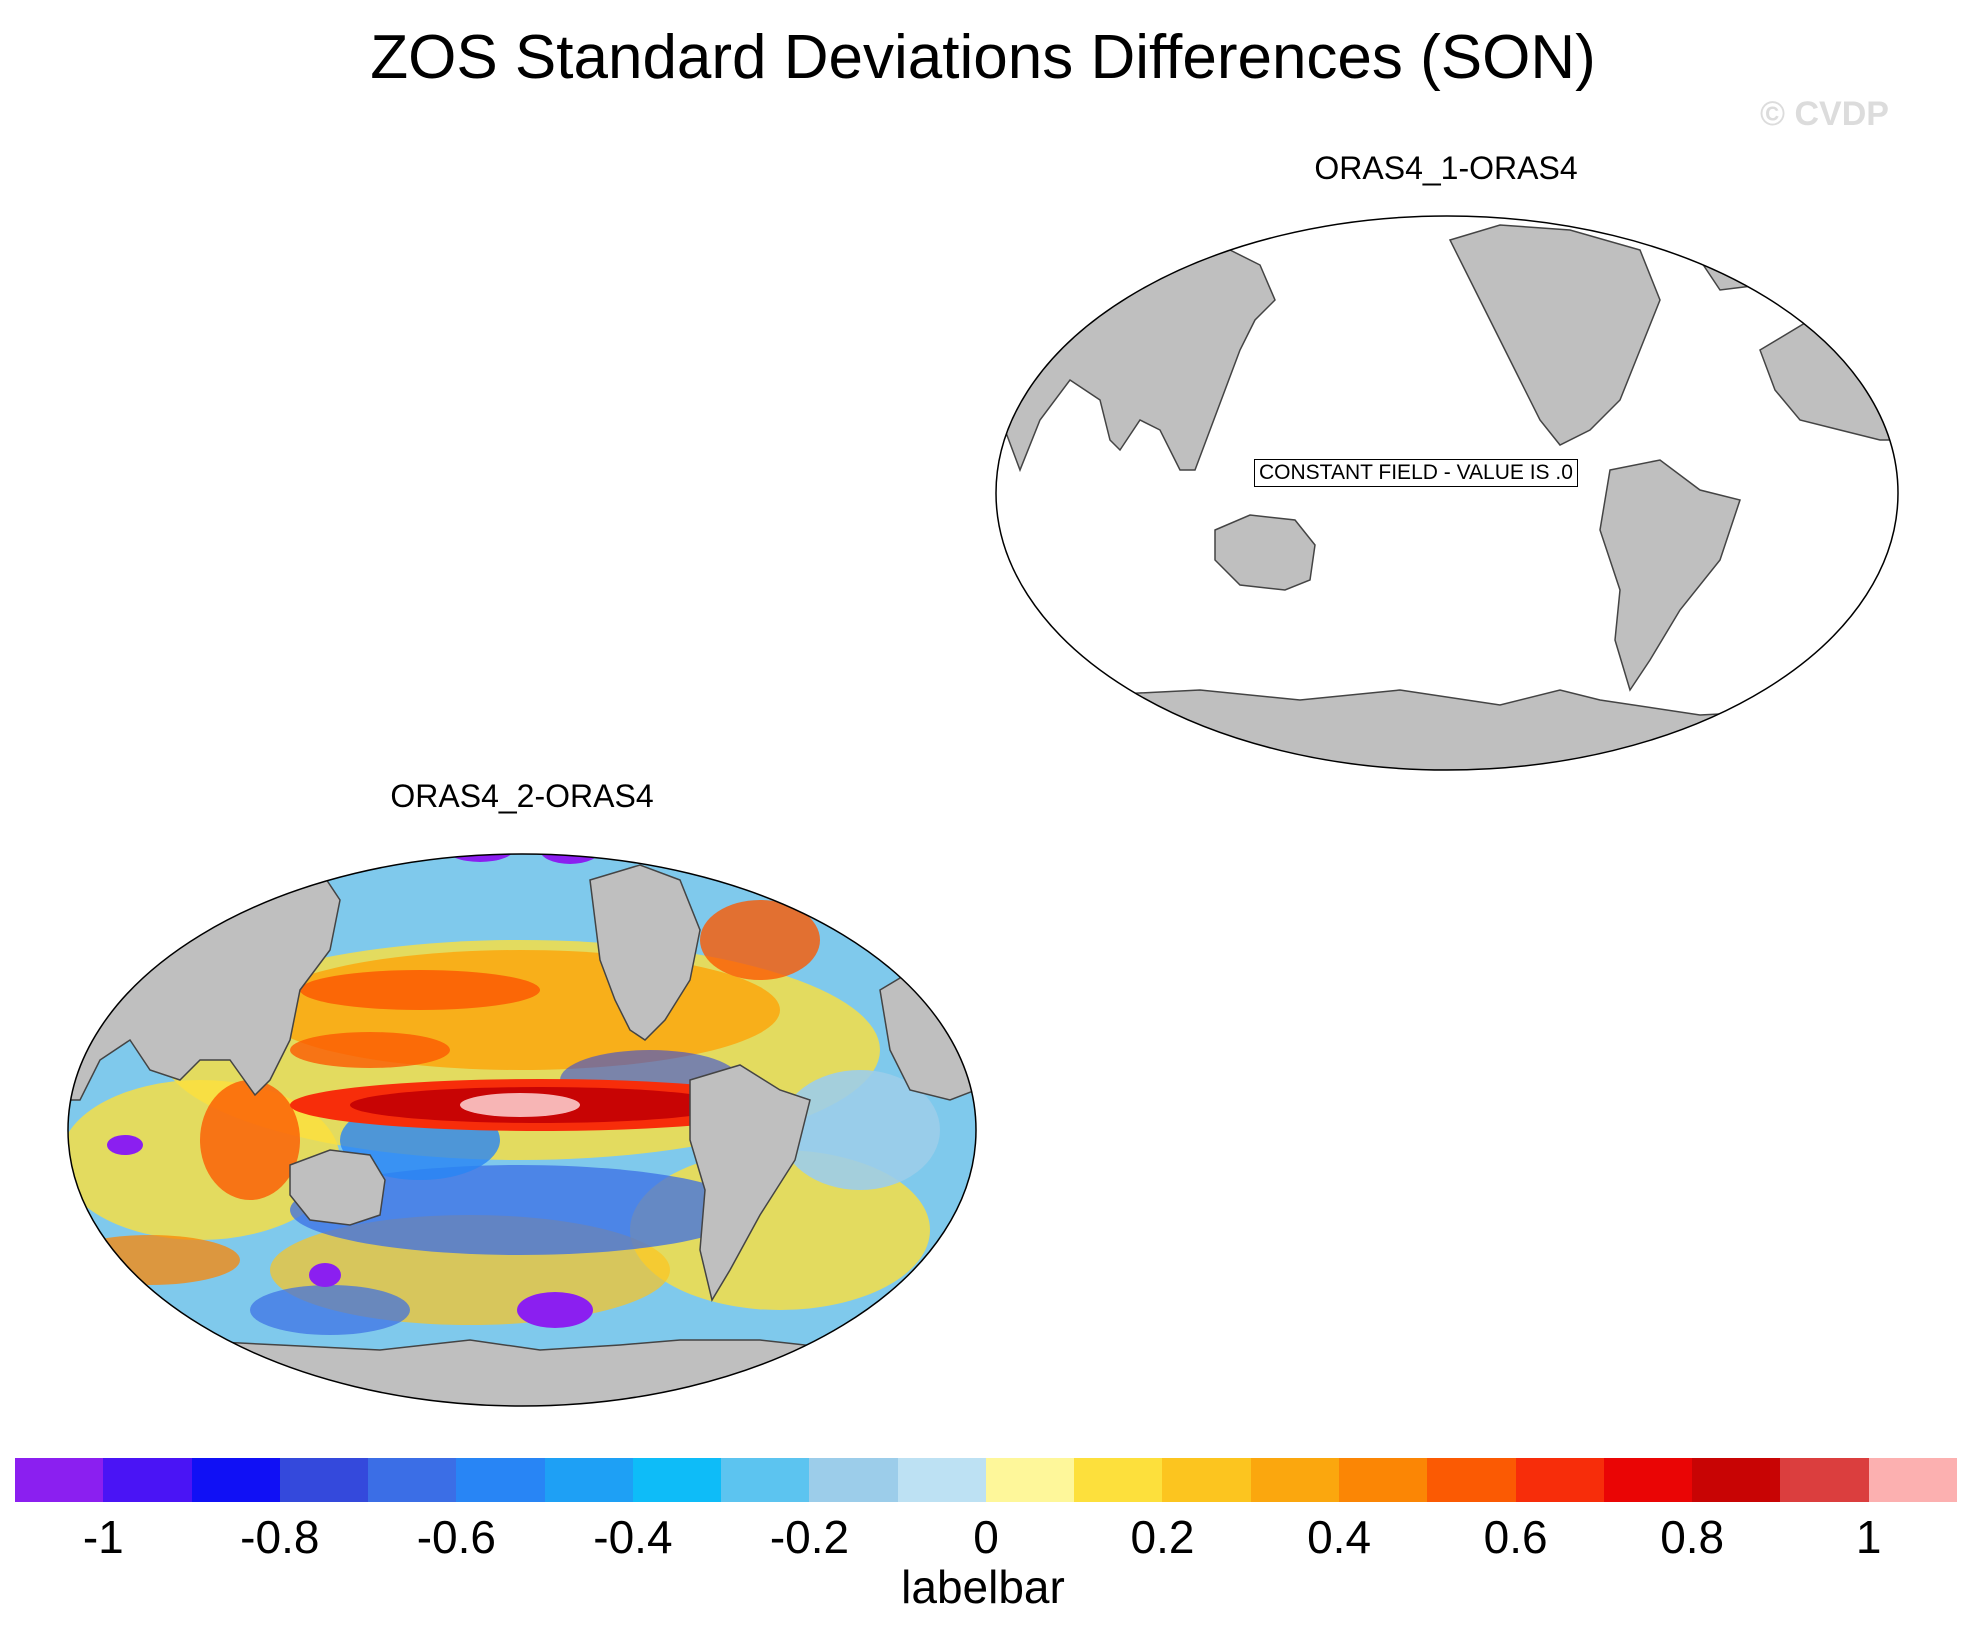  What do you see at coordinates (522, 796) in the screenshot?
I see `panel-2-title: ORAS4_2-ORAS4` at bounding box center [522, 796].